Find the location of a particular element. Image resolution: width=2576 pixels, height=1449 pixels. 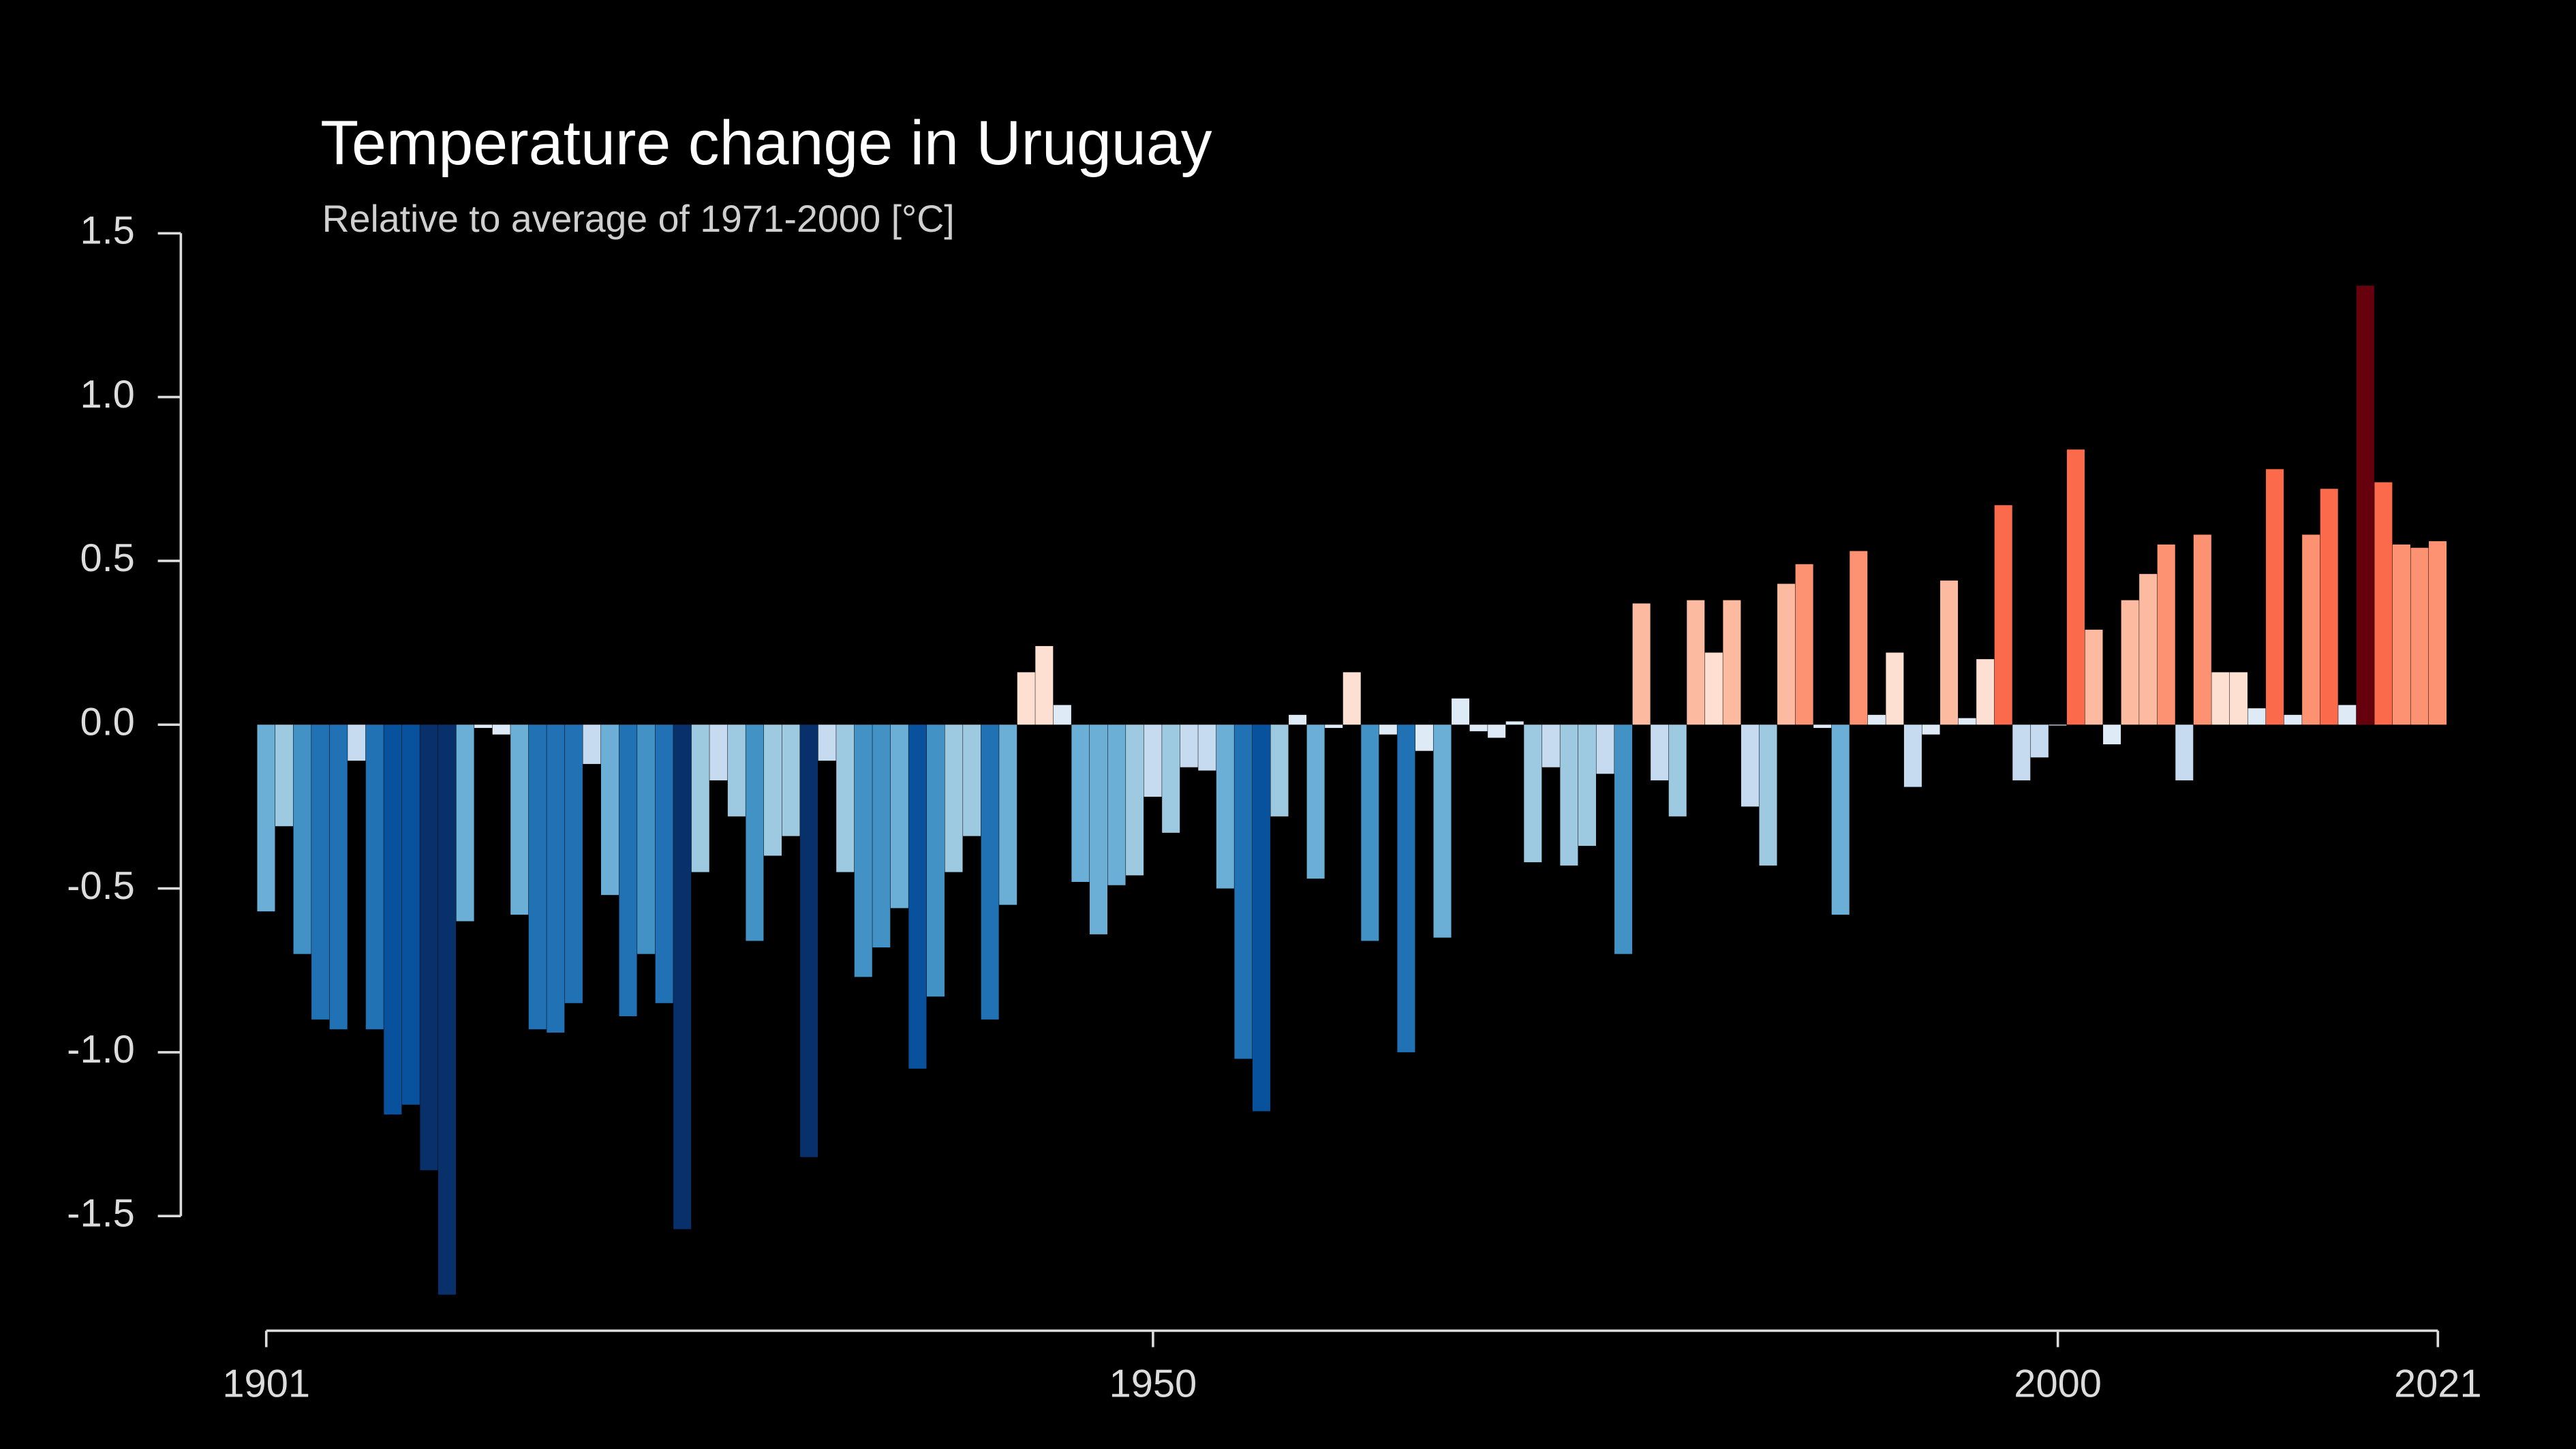

x-tick-label: 1901 is located at coordinates (266, 1384).